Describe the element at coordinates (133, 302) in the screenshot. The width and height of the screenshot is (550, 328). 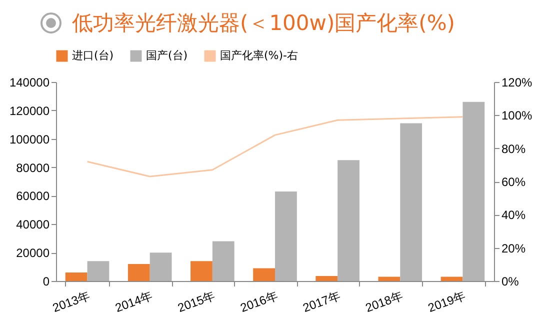
I see `x-tick-label: 2014年` at that location.